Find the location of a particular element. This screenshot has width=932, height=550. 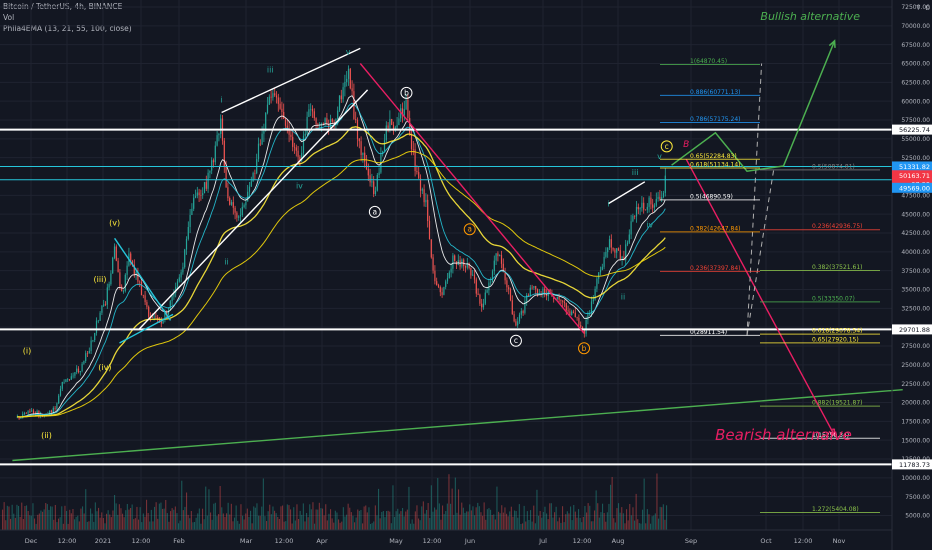

fib-level-label: 1.272(5404.08) is located at coordinates (835, 509).